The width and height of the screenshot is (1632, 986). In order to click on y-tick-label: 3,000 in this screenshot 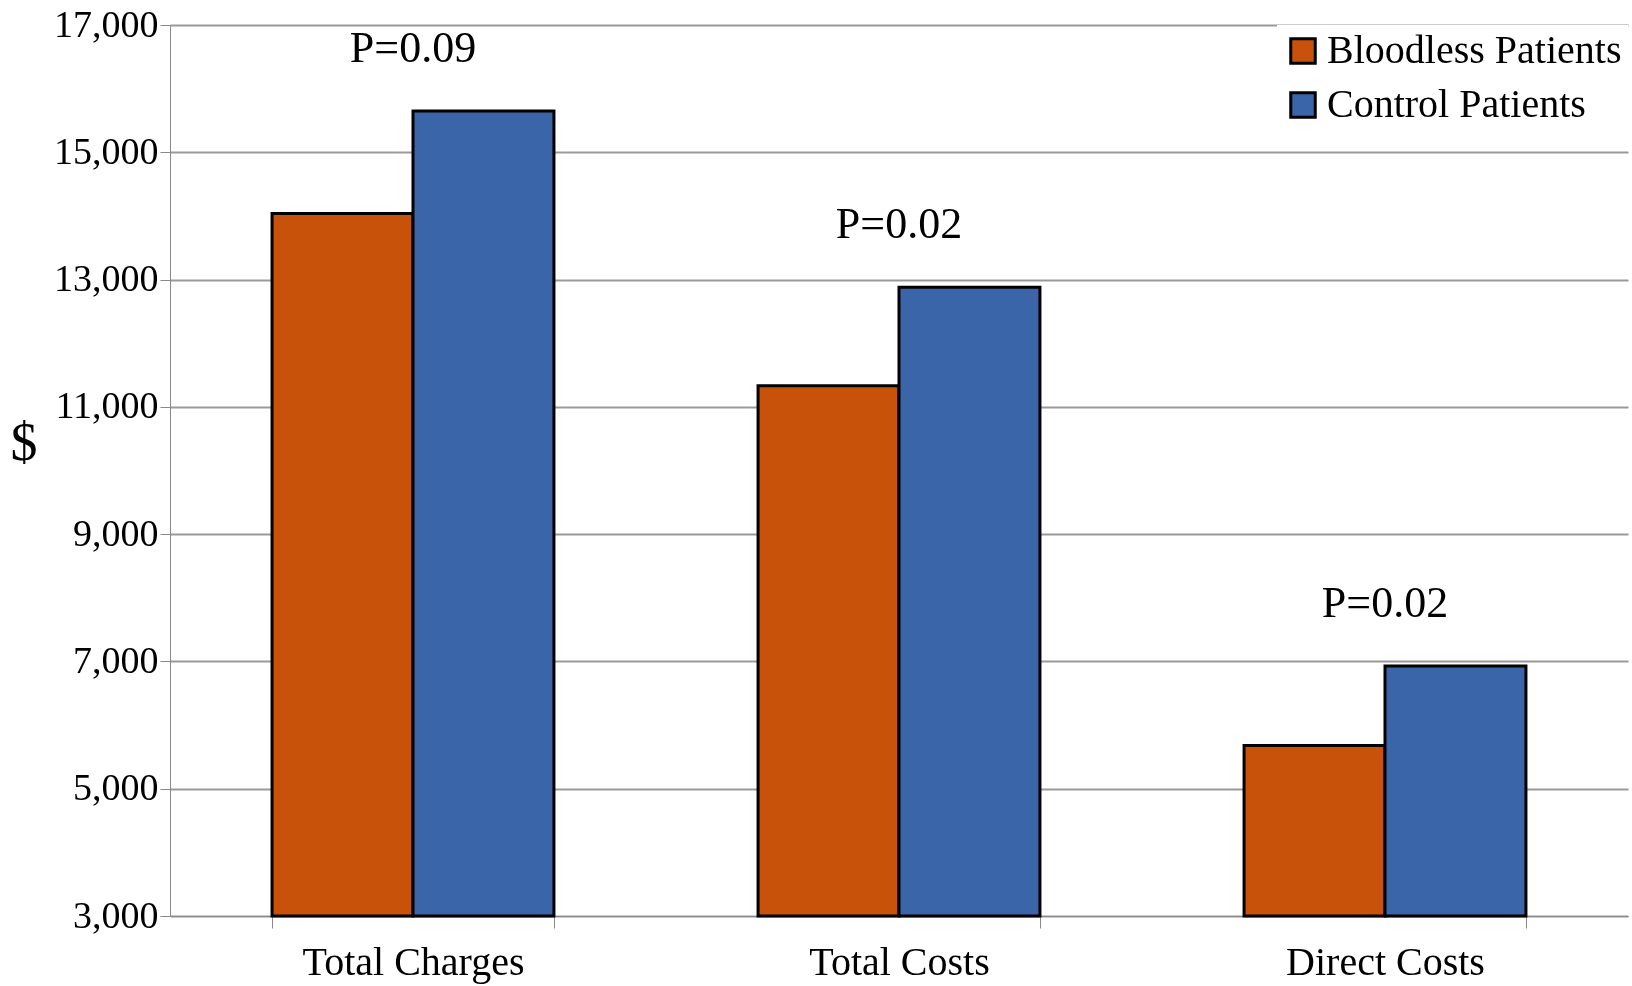, I will do `click(116, 914)`.